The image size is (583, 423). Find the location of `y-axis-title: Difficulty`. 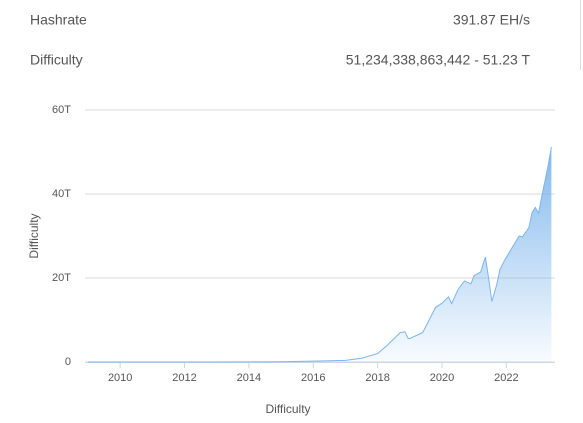

y-axis-title: Difficulty is located at coordinates (34, 235).